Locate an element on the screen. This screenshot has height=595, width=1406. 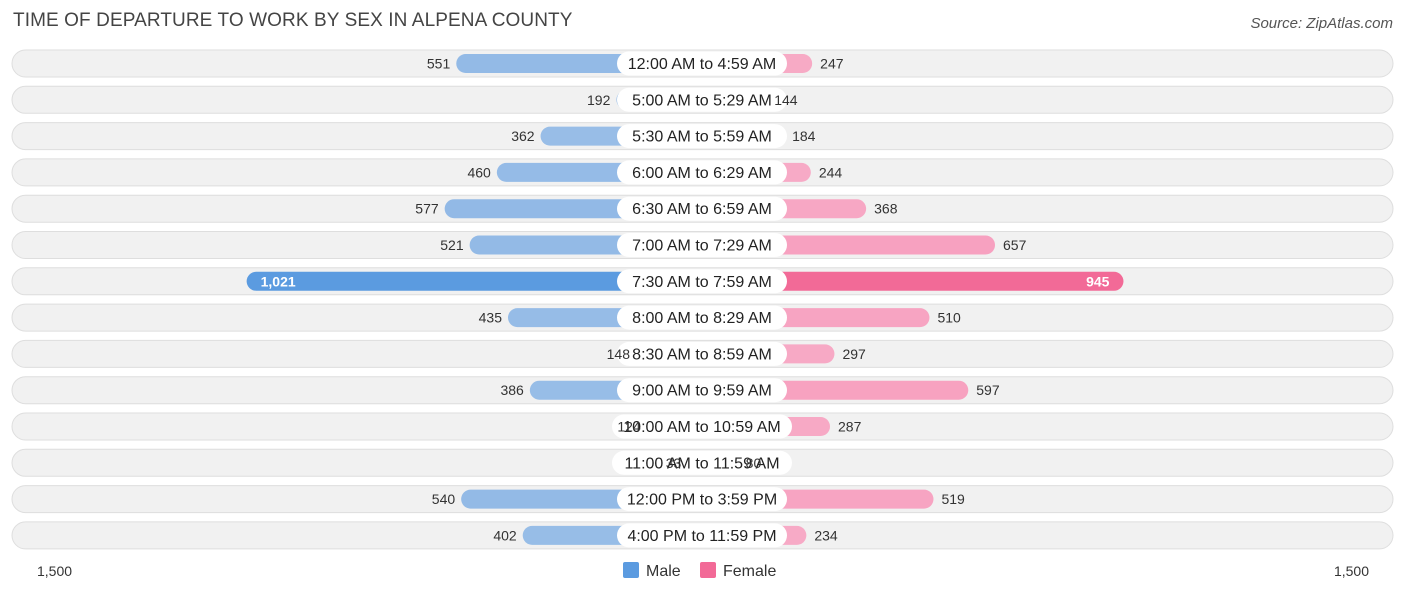
male-value-label: 192 is located at coordinates (599, 100).